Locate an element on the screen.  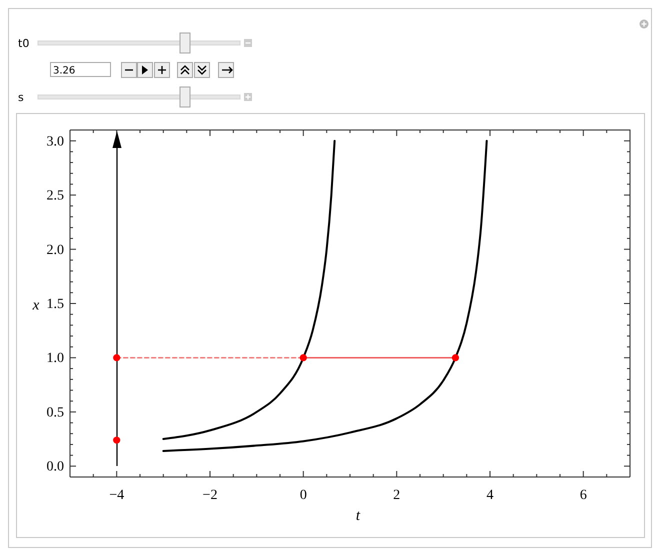
line-series is located at coordinates (249, 290).